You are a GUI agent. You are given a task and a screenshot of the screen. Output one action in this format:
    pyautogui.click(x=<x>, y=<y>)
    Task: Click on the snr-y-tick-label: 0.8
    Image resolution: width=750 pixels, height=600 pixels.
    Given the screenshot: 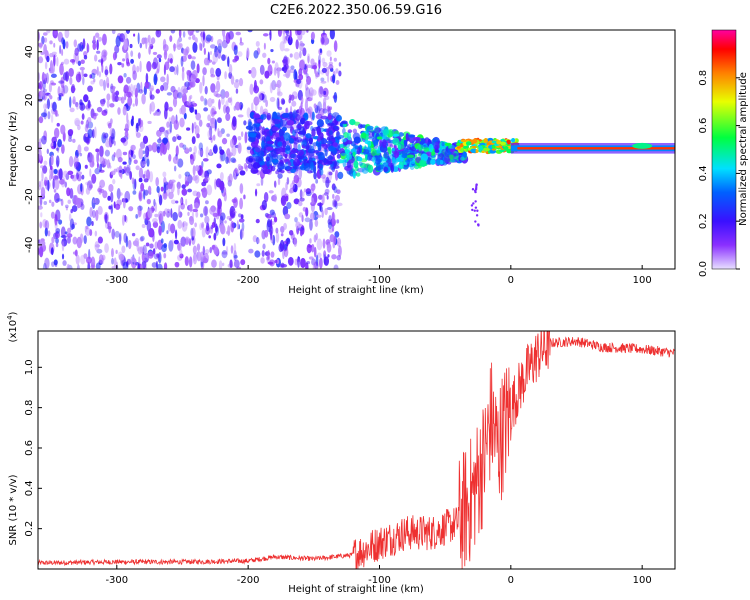 What is the action you would take?
    pyautogui.click(x=29, y=408)
    